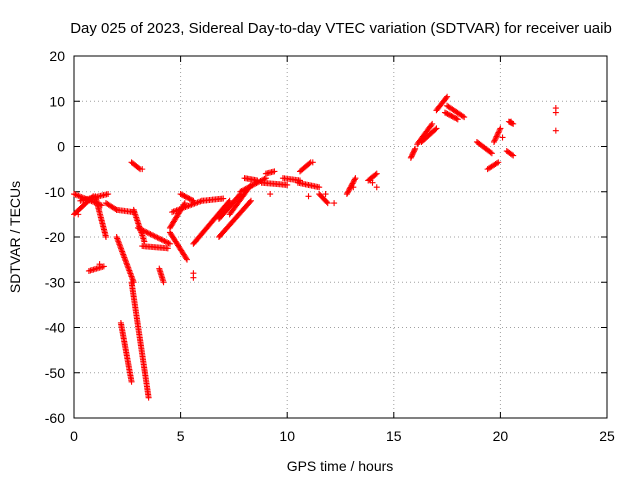  What do you see at coordinates (61, 147) in the screenshot?
I see `y-tick-label: 0` at bounding box center [61, 147].